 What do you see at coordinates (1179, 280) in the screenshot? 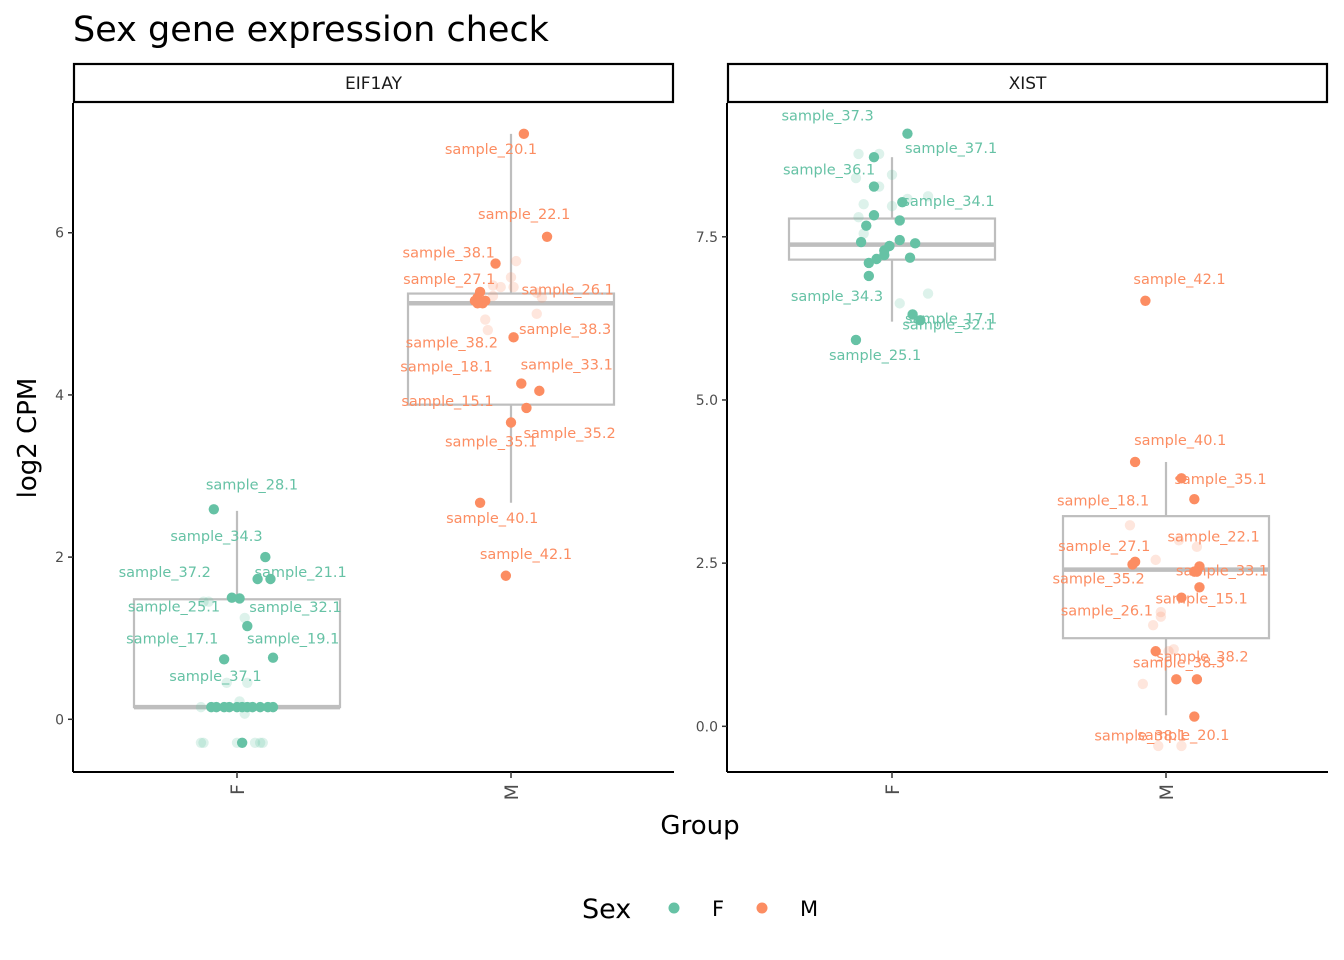
I see `point-label: sample_42.1` at bounding box center [1179, 280].